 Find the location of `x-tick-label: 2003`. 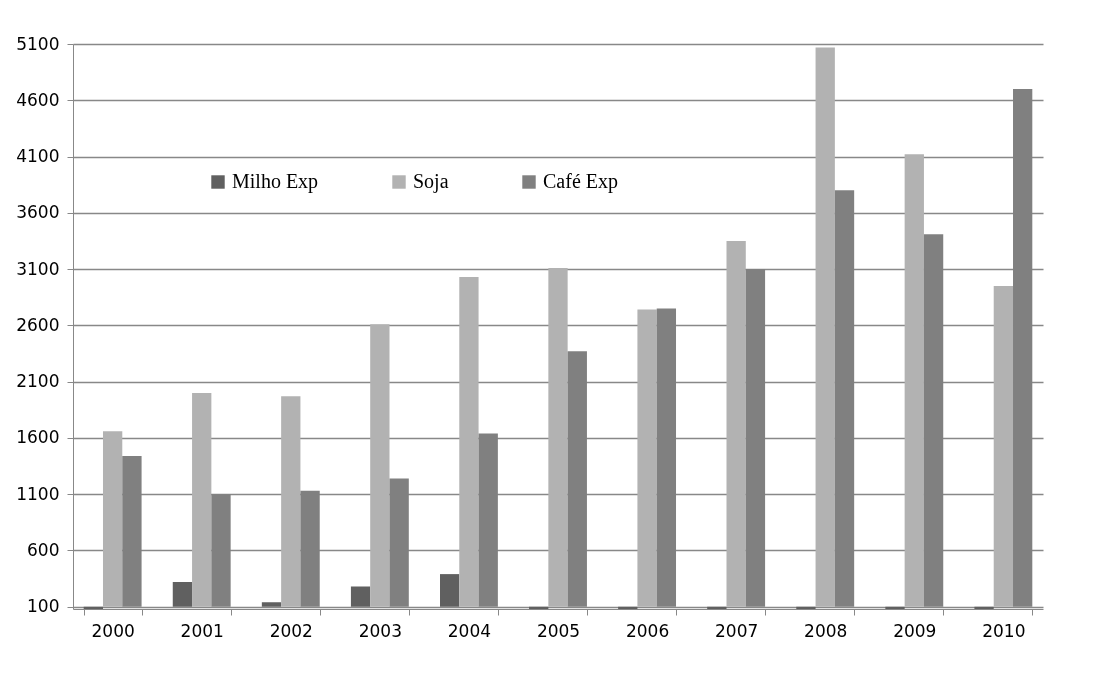

x-tick-label: 2003 is located at coordinates (380, 630).